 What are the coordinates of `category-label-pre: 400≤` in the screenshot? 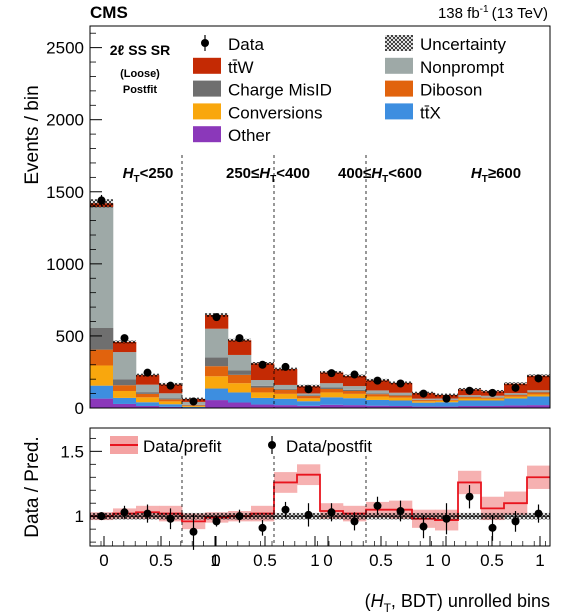 It's located at (354, 173).